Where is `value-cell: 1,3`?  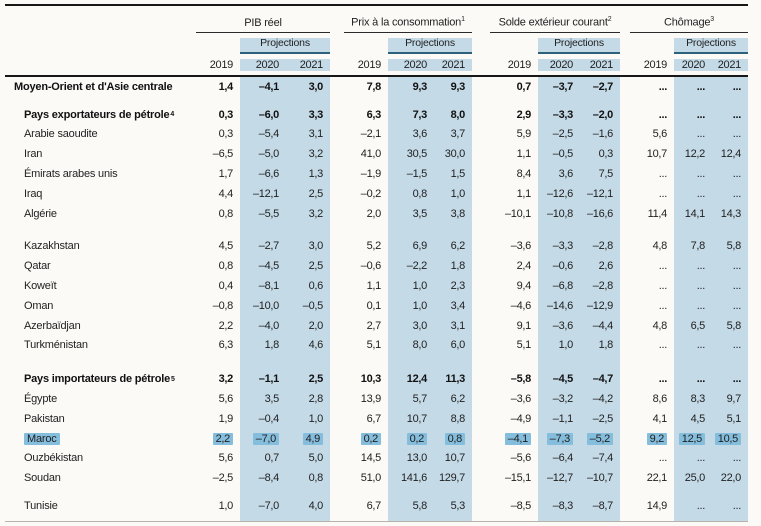
value-cell: 1,3 is located at coordinates (308, 174).